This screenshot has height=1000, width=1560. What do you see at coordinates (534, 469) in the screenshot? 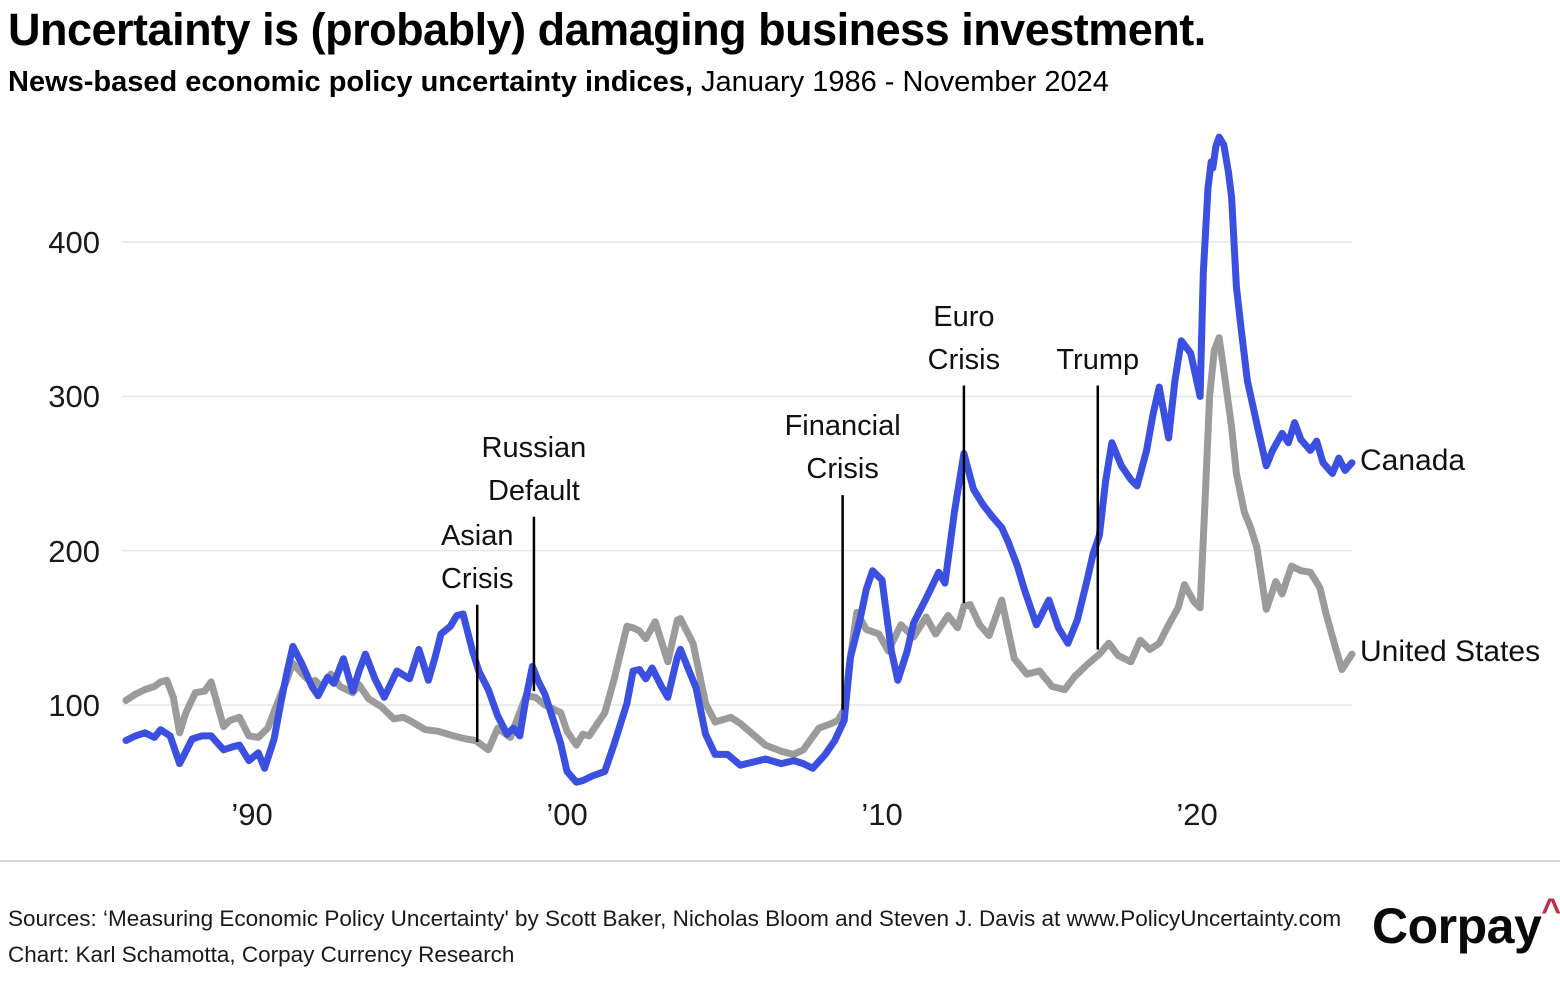
I see `annotation-label-russian-default: Russian Default` at bounding box center [534, 469].